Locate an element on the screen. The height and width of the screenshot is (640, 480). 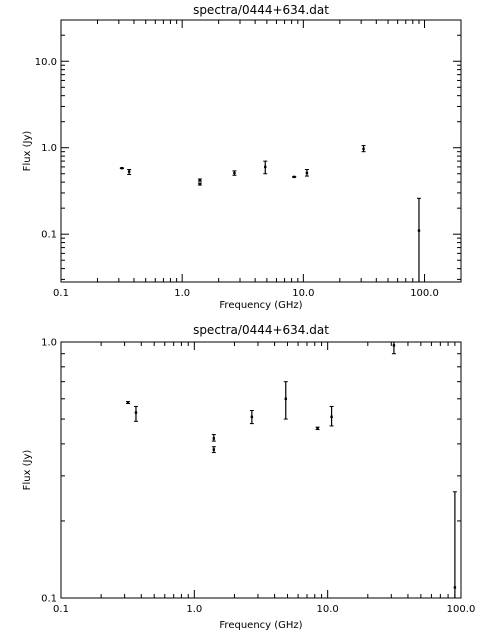
top-data-points is located at coordinates (270, 214).